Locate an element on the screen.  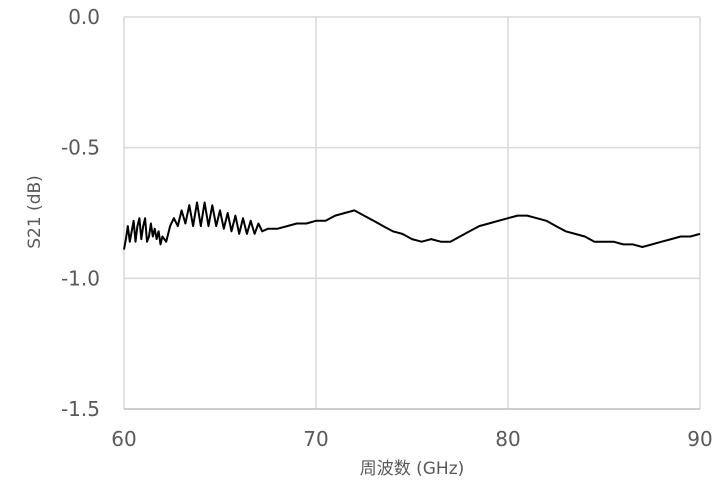
x-tick-label: 60 is located at coordinates (123, 439).